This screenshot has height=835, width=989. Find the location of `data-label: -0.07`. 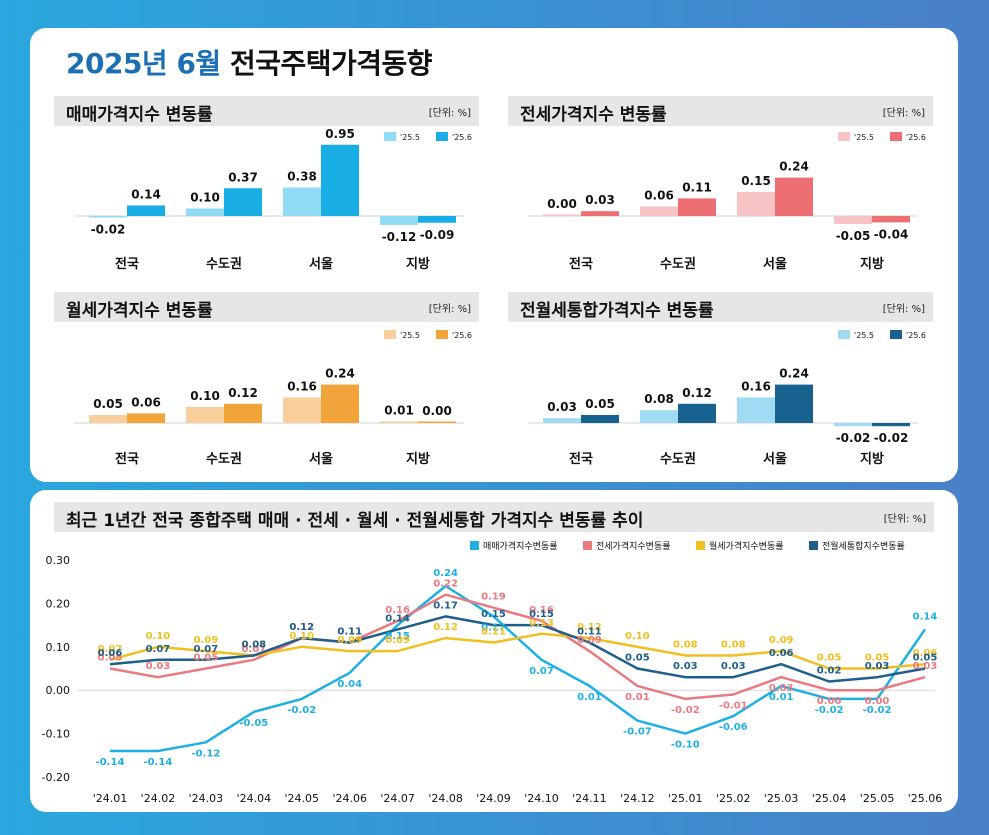

data-label: -0.07 is located at coordinates (637, 732).